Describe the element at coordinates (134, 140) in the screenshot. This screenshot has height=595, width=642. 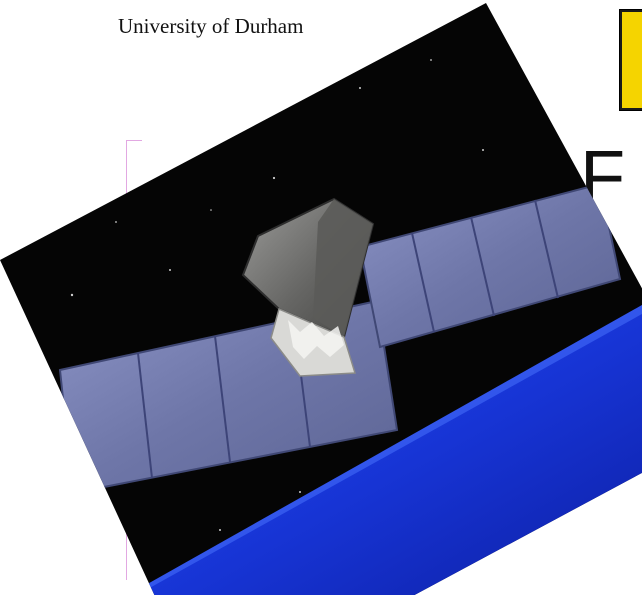
I see `margin-guide-tick` at that location.